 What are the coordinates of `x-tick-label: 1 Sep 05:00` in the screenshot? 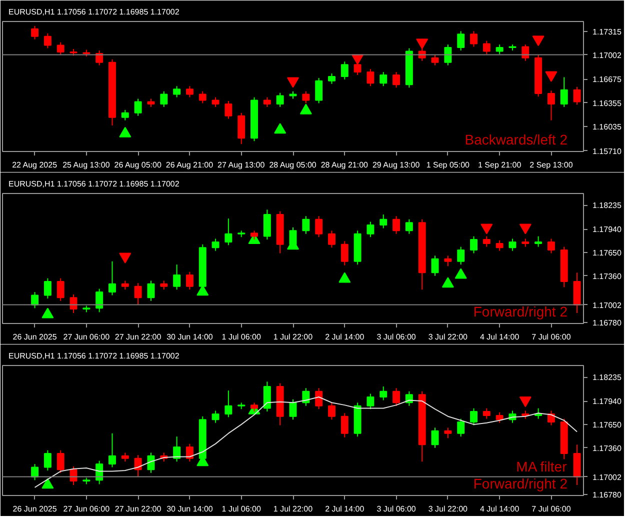 It's located at (448, 165).